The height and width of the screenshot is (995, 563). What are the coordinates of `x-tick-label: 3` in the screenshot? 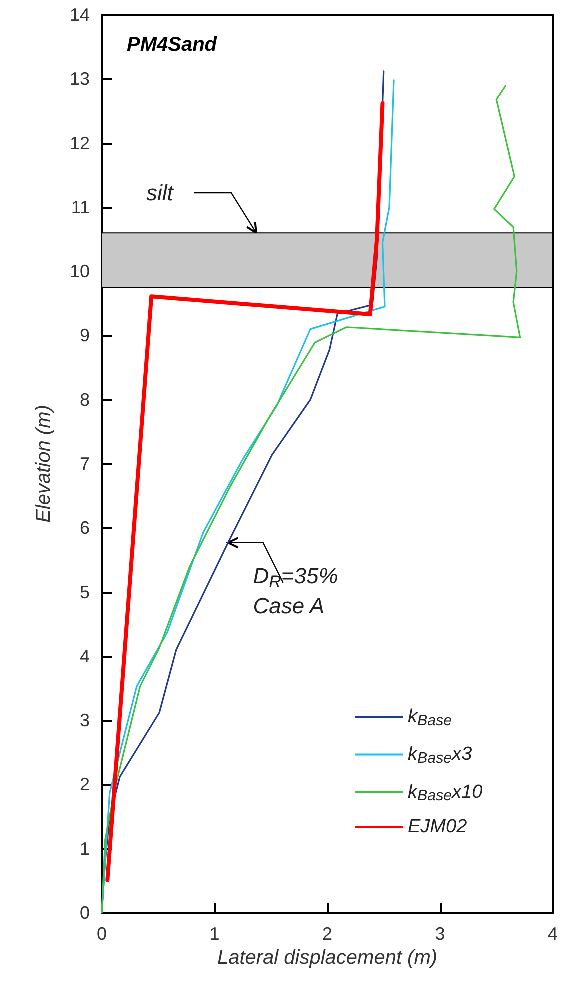 It's located at (440, 934).